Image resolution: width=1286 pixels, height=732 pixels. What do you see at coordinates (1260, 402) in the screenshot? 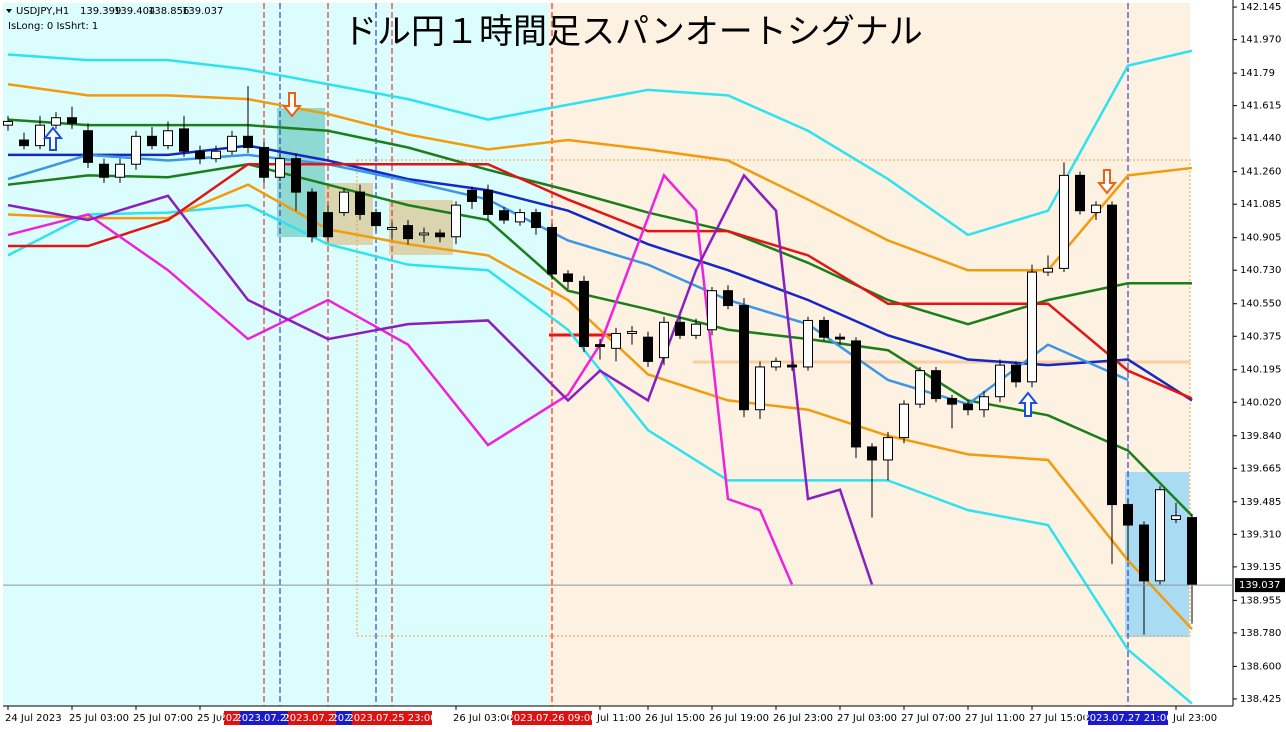
I see `y-tick-label: 140.020` at bounding box center [1260, 402].